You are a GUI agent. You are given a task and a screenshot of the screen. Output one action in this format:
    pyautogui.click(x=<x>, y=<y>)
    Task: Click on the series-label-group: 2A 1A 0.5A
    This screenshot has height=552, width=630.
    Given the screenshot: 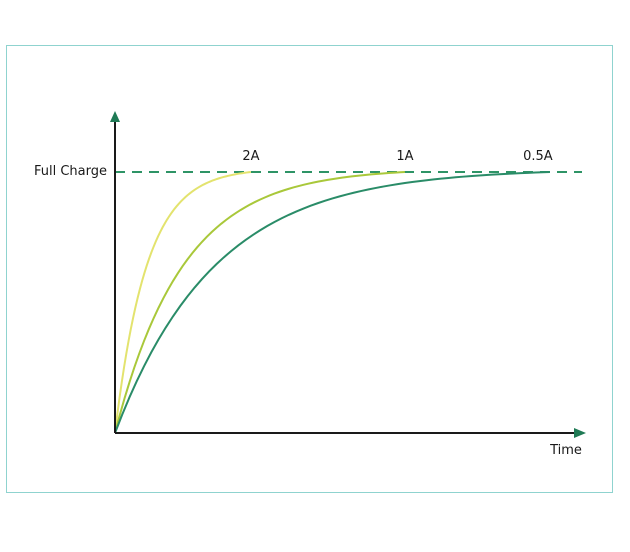 What is the action you would take?
    pyautogui.click(x=397, y=156)
    